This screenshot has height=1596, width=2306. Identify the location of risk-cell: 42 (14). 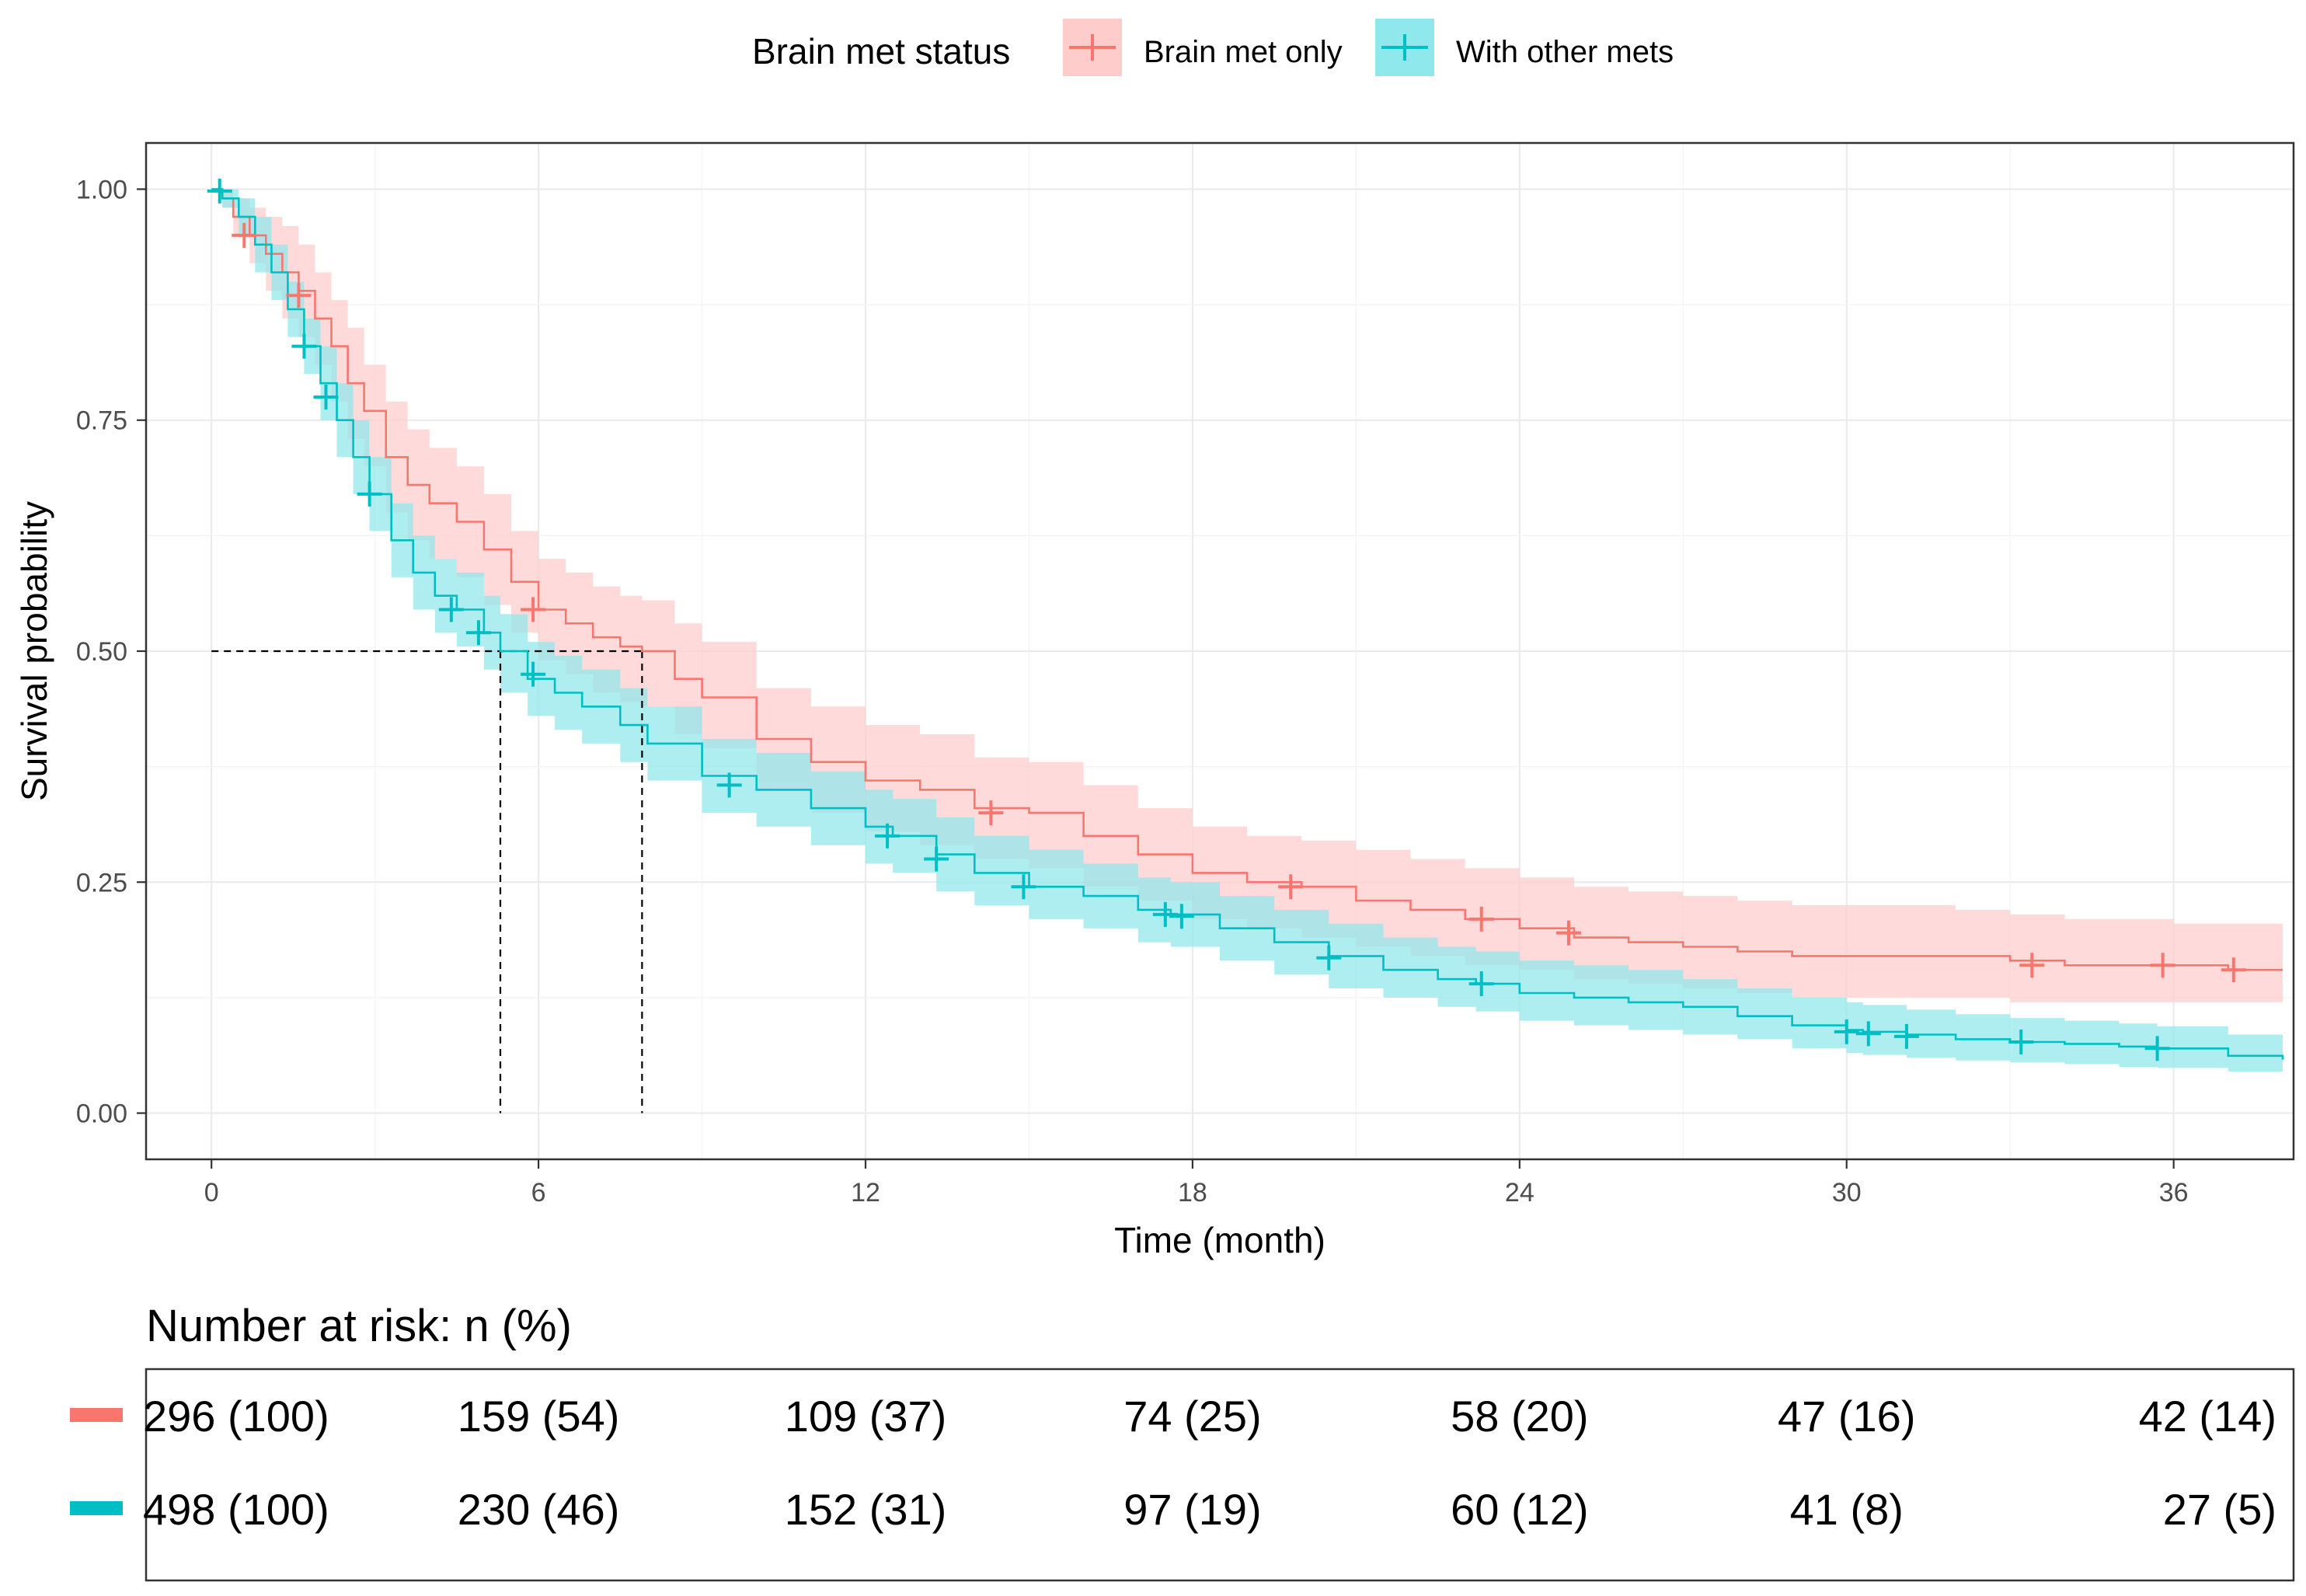
(2207, 1416).